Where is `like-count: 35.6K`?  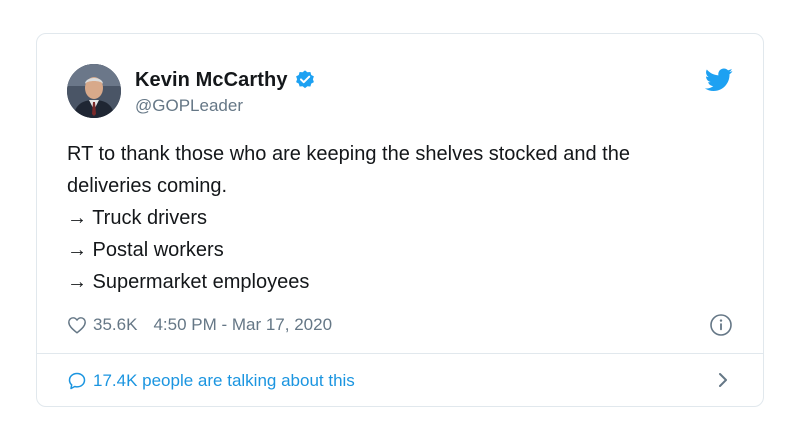
like-count: 35.6K is located at coordinates (115, 324).